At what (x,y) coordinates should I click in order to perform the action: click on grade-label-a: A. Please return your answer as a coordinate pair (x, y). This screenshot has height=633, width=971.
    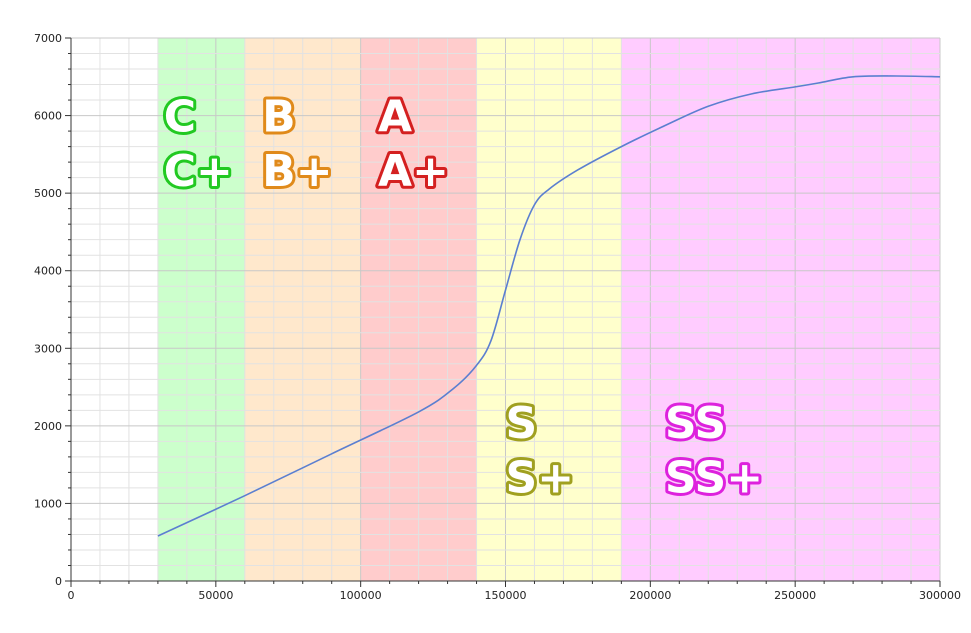
    Looking at the image, I should click on (395, 117).